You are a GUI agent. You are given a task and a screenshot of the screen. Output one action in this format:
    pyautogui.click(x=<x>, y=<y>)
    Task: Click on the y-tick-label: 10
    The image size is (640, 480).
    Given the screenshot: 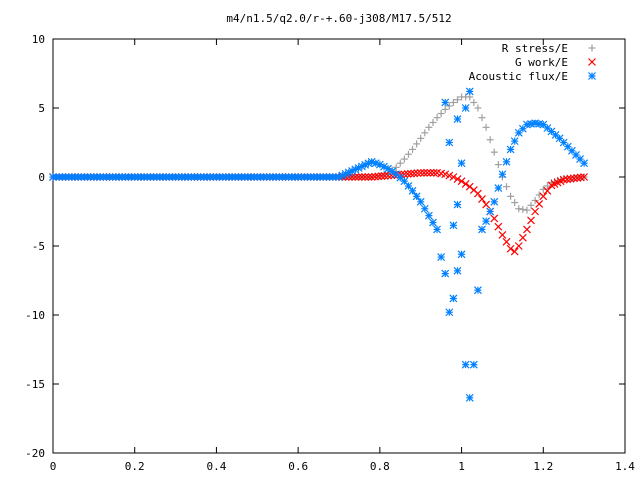 What is the action you would take?
    pyautogui.click(x=38, y=39)
    